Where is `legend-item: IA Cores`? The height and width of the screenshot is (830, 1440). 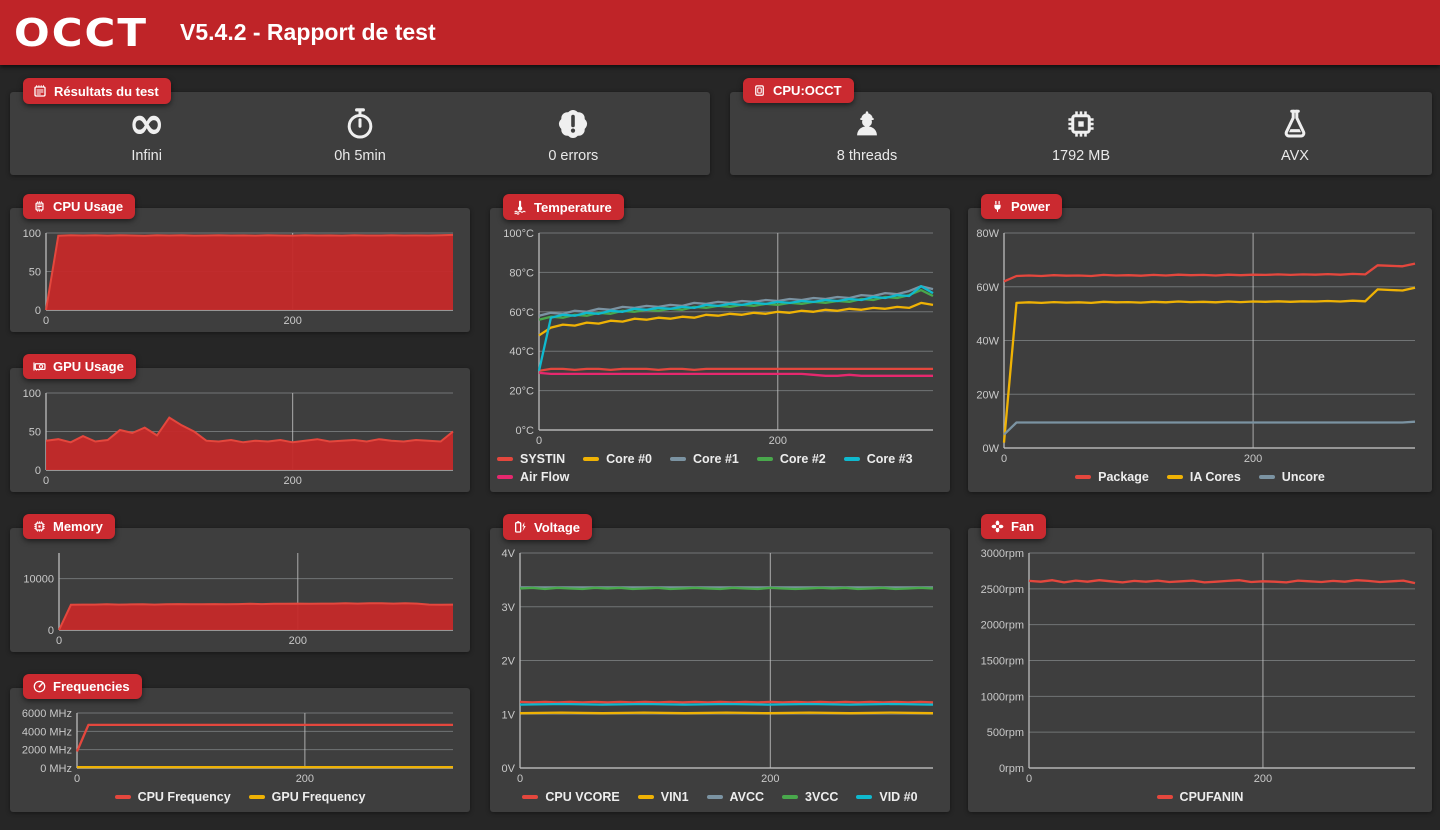
legend-item: IA Cores is located at coordinates (1203, 477).